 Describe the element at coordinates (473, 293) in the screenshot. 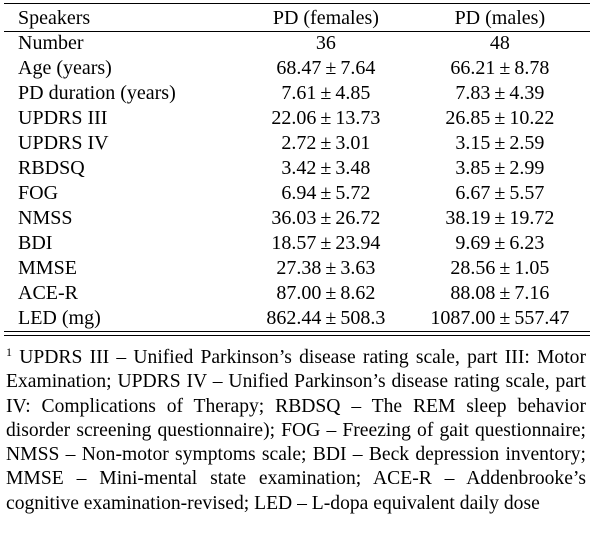

I see `mean-male: 88.08` at that location.